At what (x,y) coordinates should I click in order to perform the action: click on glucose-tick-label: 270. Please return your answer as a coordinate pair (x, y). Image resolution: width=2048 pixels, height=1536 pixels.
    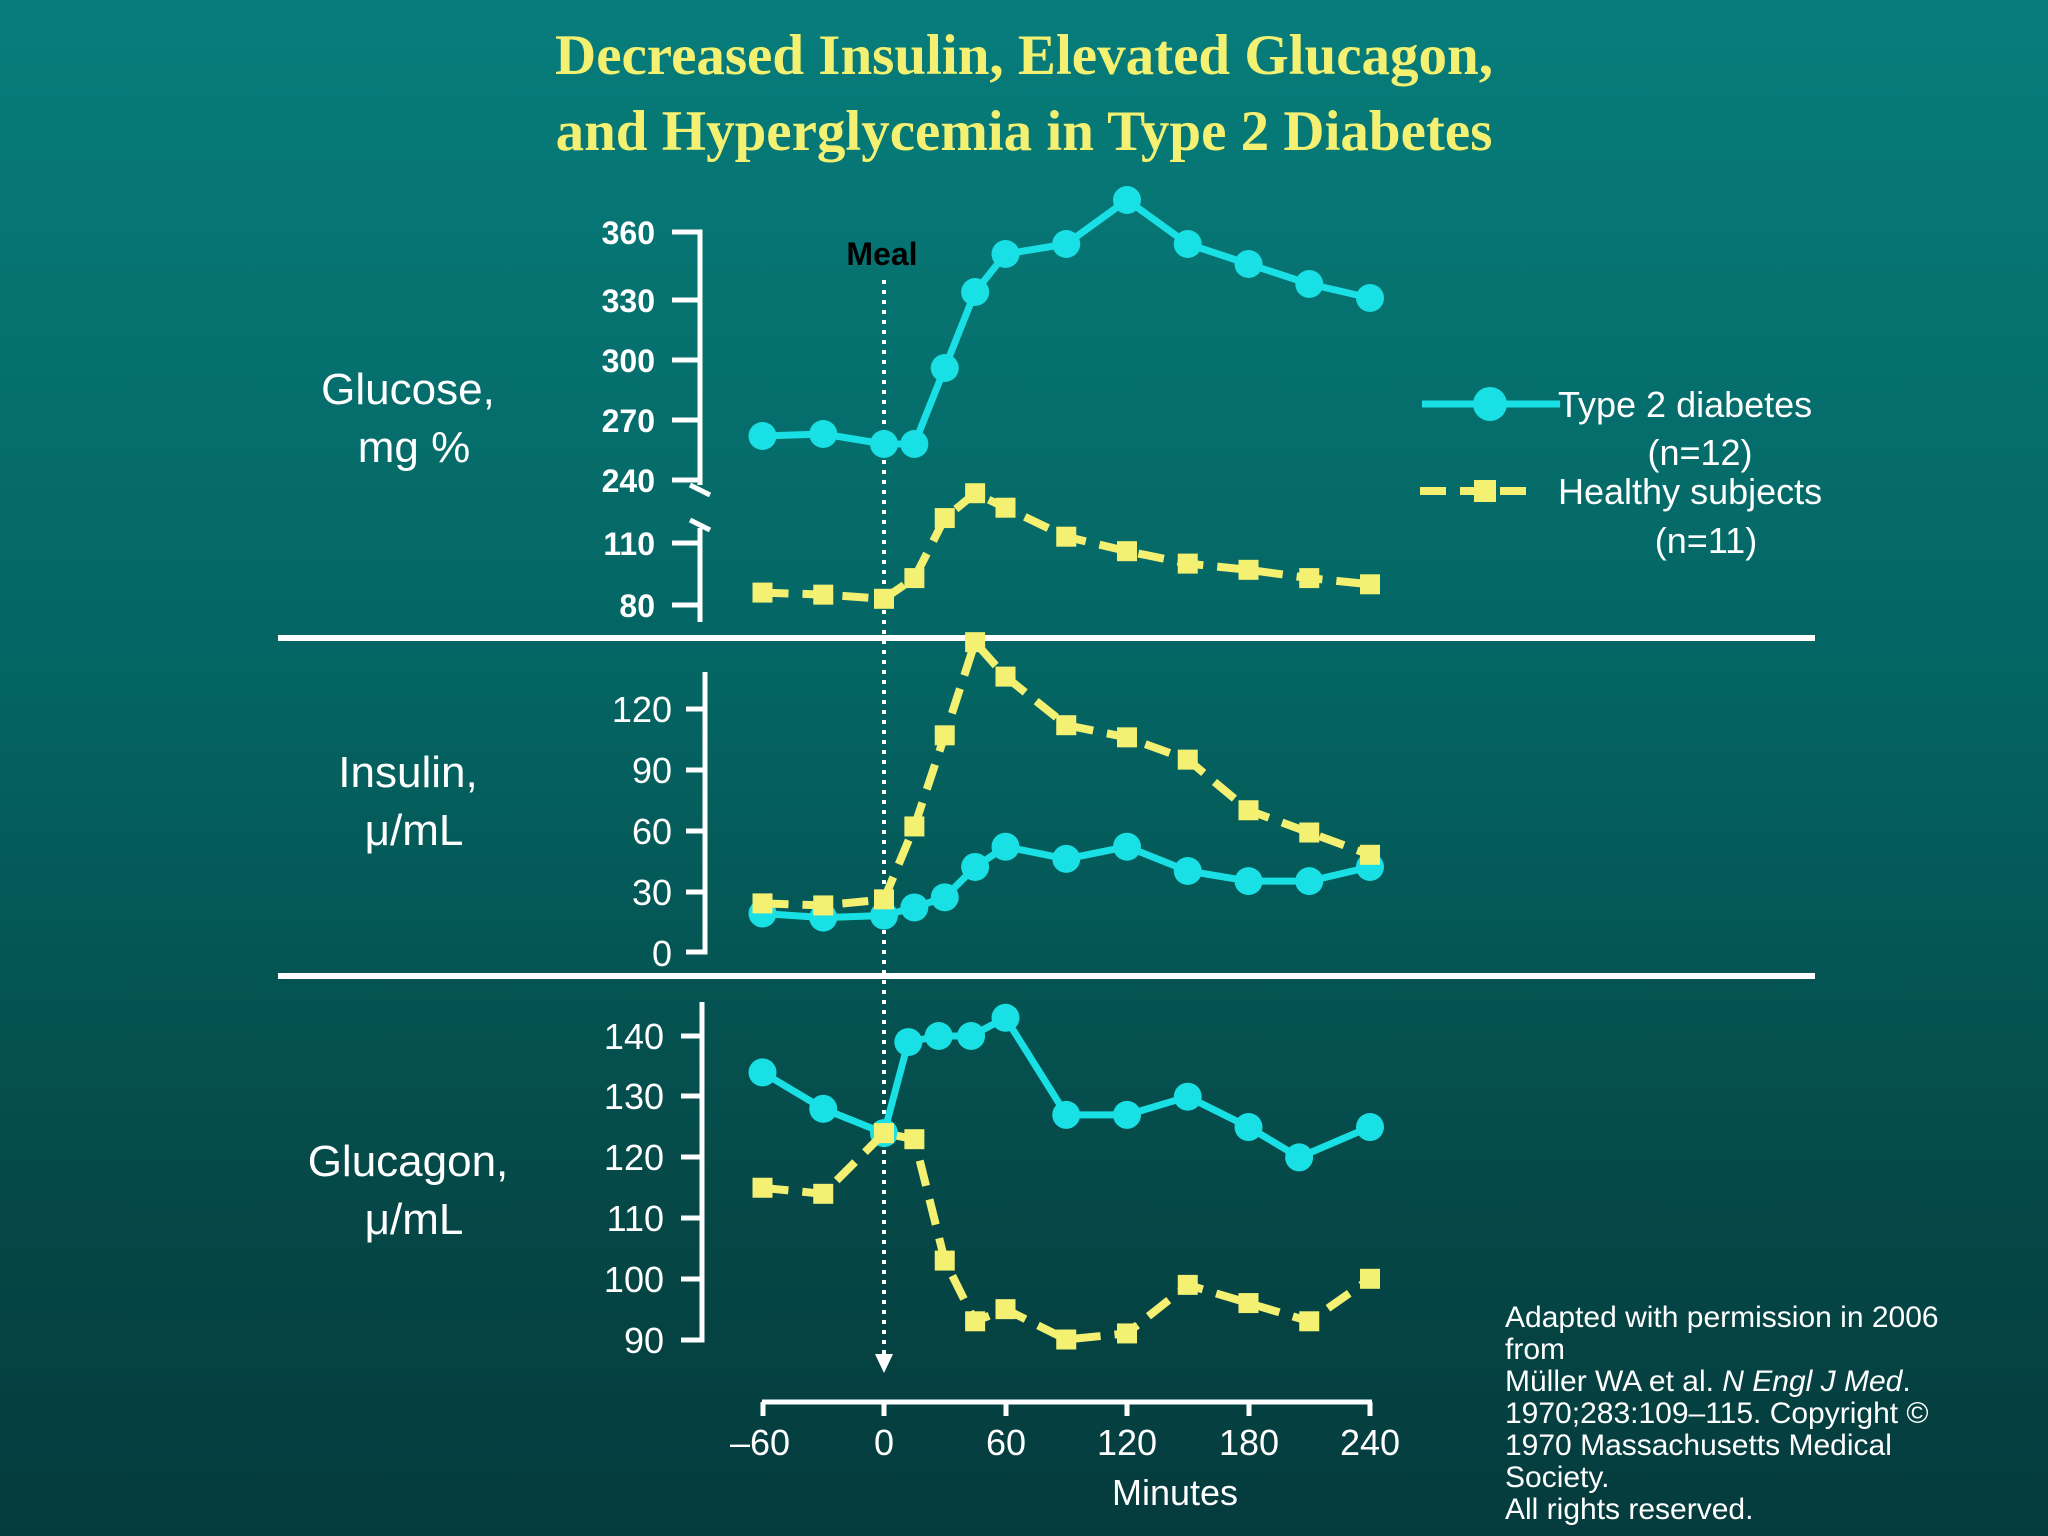
    Looking at the image, I should click on (628, 421).